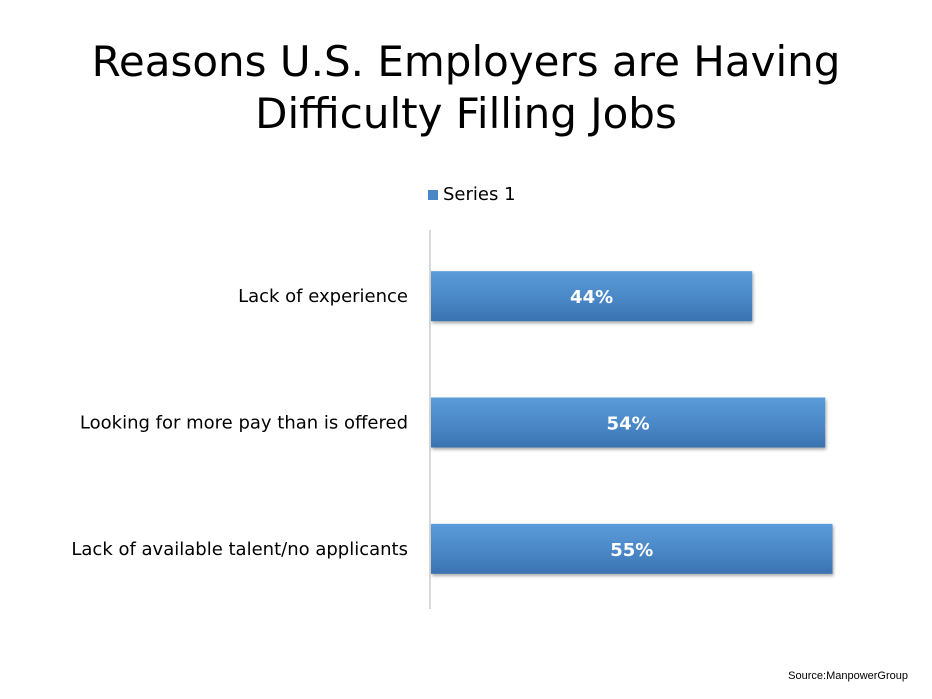 Image resolution: width=932 pixels, height=699 pixels. I want to click on chart-title-line-2: Difficulty Filling Jobs, so click(466, 113).